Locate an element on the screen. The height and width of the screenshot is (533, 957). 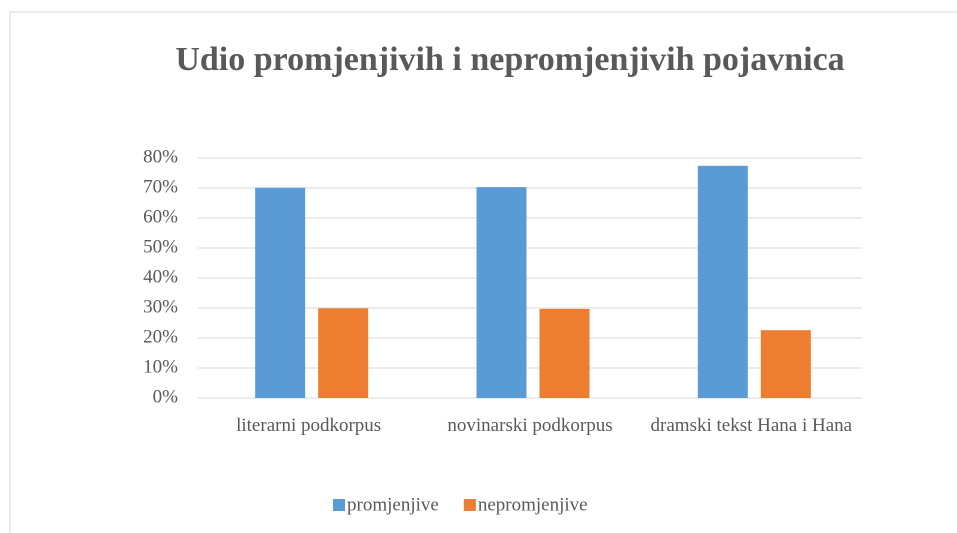
legend-label: promjenjive is located at coordinates (393, 504).